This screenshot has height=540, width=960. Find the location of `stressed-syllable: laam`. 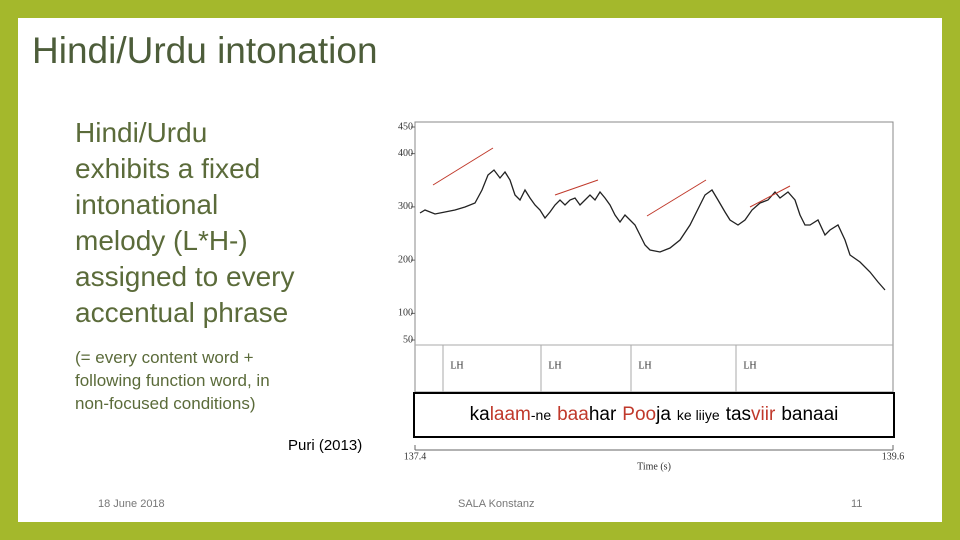

stressed-syllable: laam is located at coordinates (510, 414).